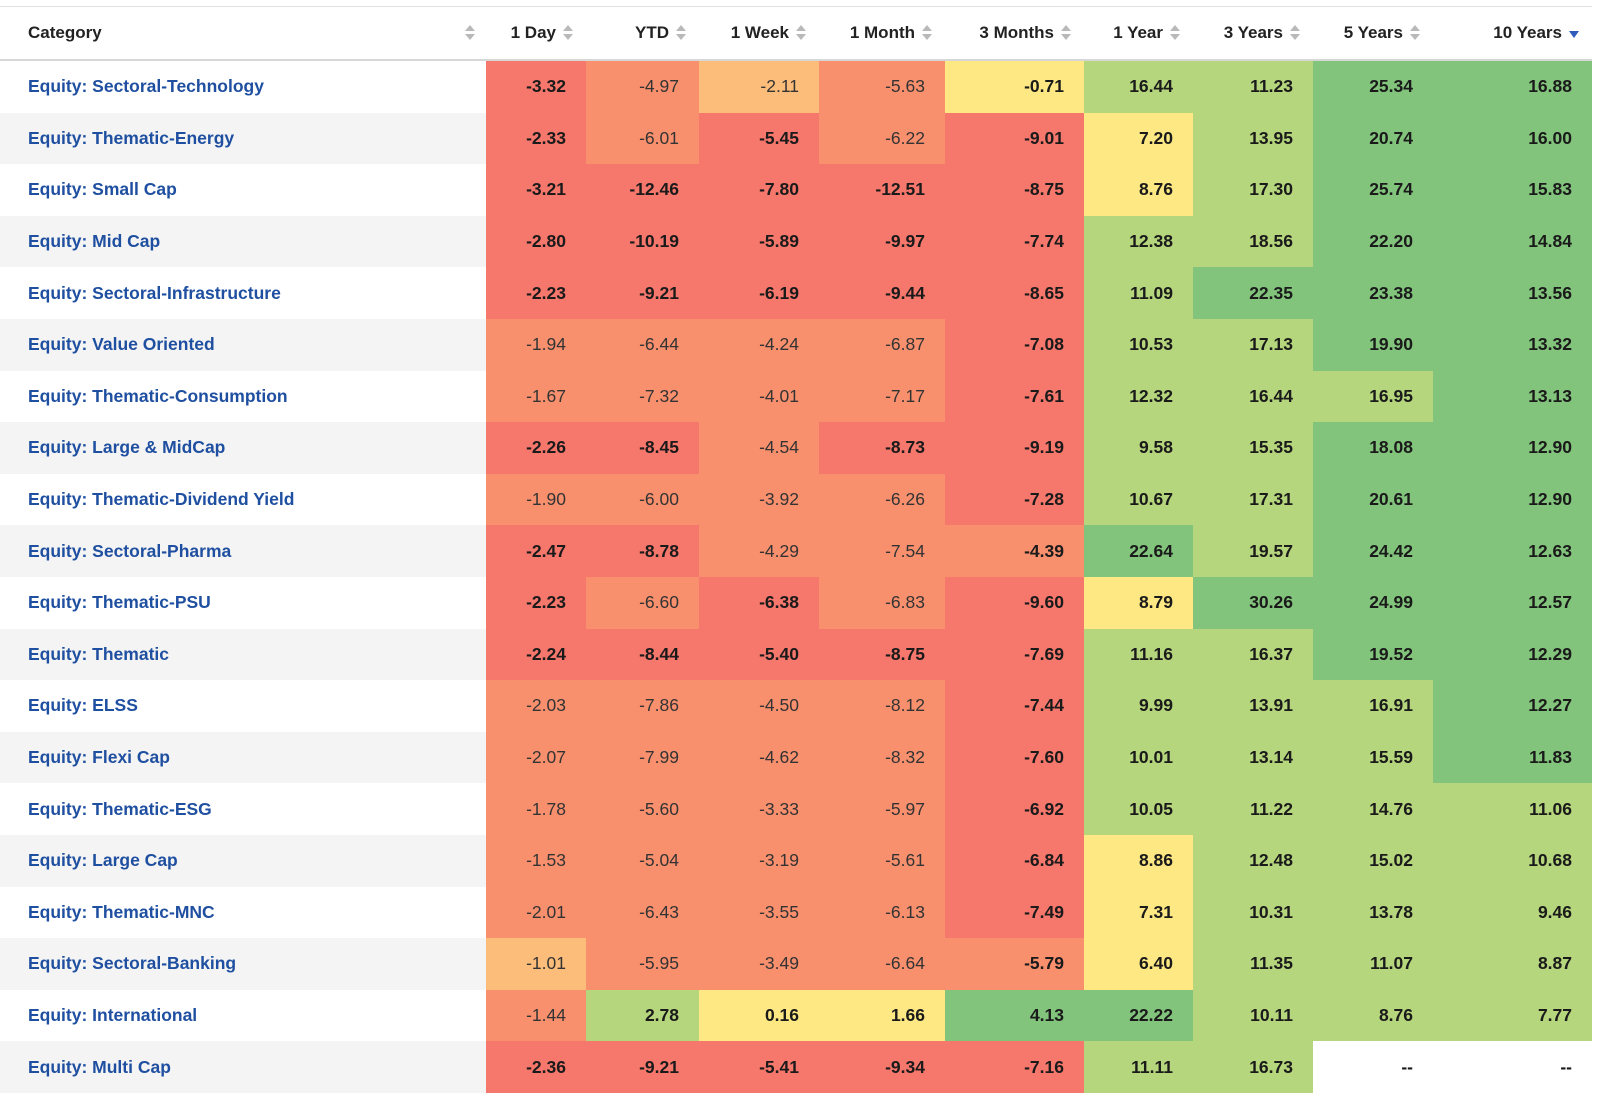 Image resolution: width=1600 pixels, height=1099 pixels. I want to click on return-cell-y5: 16.95, so click(1373, 396).